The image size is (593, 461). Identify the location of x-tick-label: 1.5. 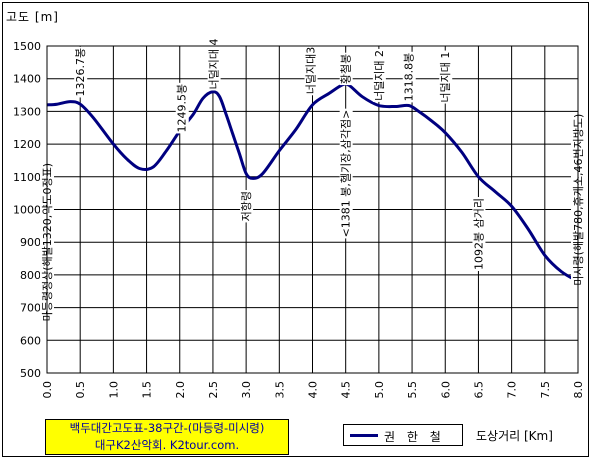
(147, 390).